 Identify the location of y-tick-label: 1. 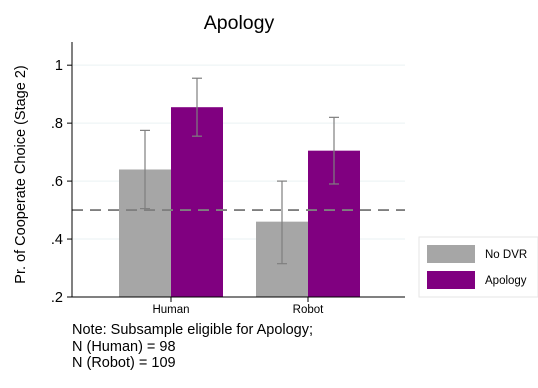
(59, 66).